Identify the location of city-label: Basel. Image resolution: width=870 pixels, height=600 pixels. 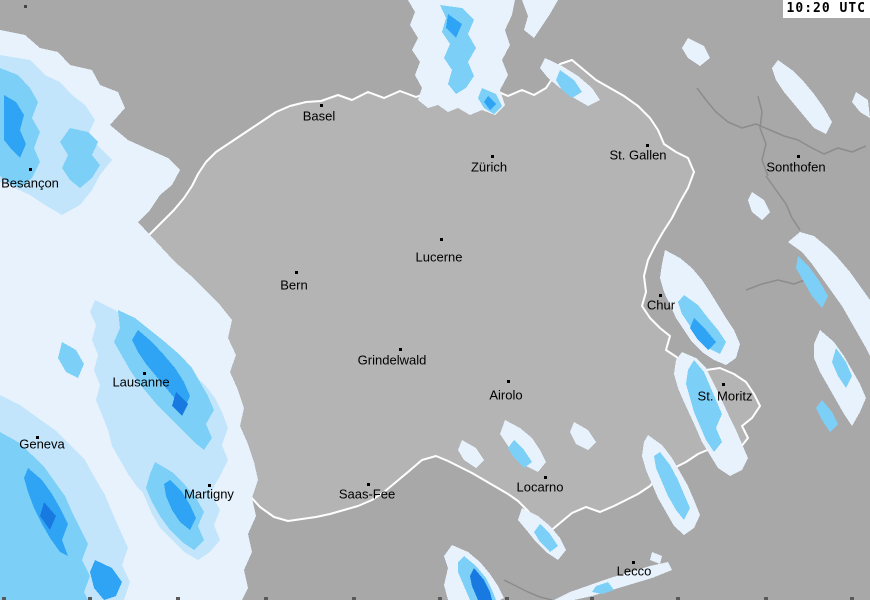
(319, 116).